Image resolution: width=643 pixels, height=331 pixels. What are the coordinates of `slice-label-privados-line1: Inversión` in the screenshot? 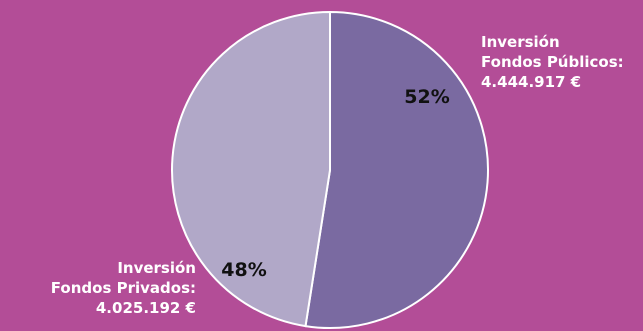 It's located at (156, 268).